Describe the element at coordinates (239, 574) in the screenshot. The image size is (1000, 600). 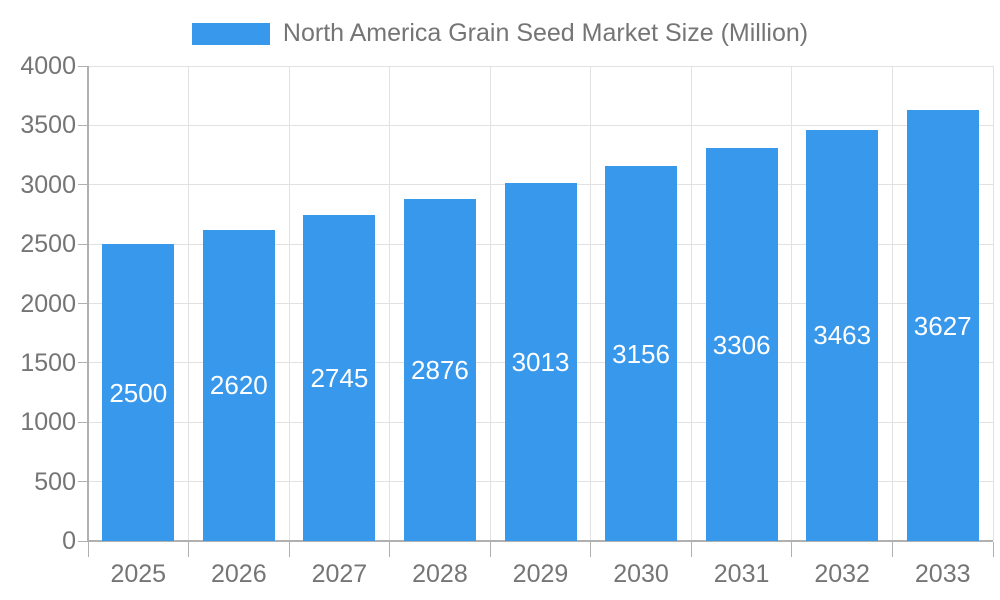
I see `x-tick-label: 2026` at that location.